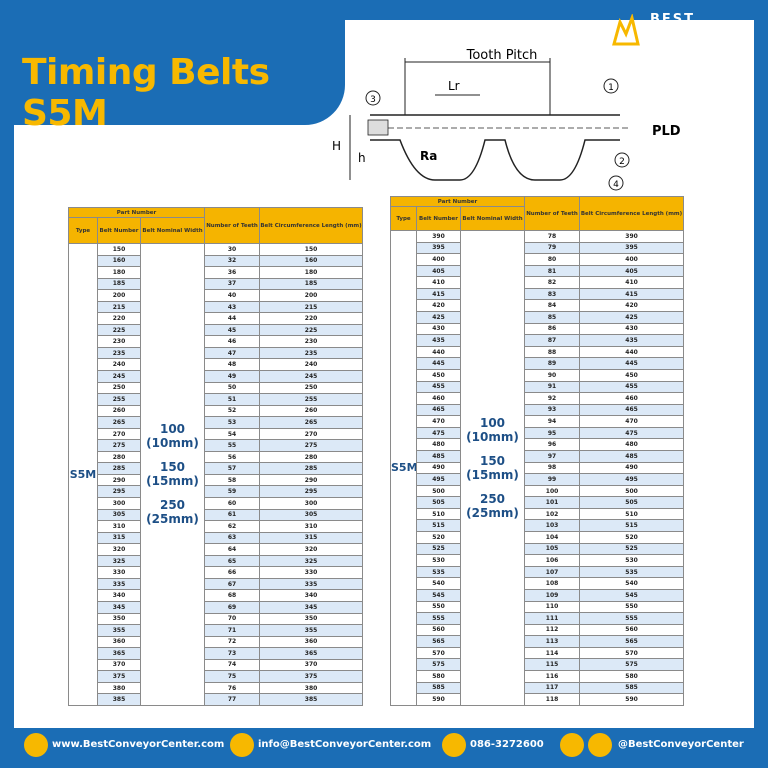 This screenshot has height=768, width=768. I want to click on circumference: 510, so click(632, 514).